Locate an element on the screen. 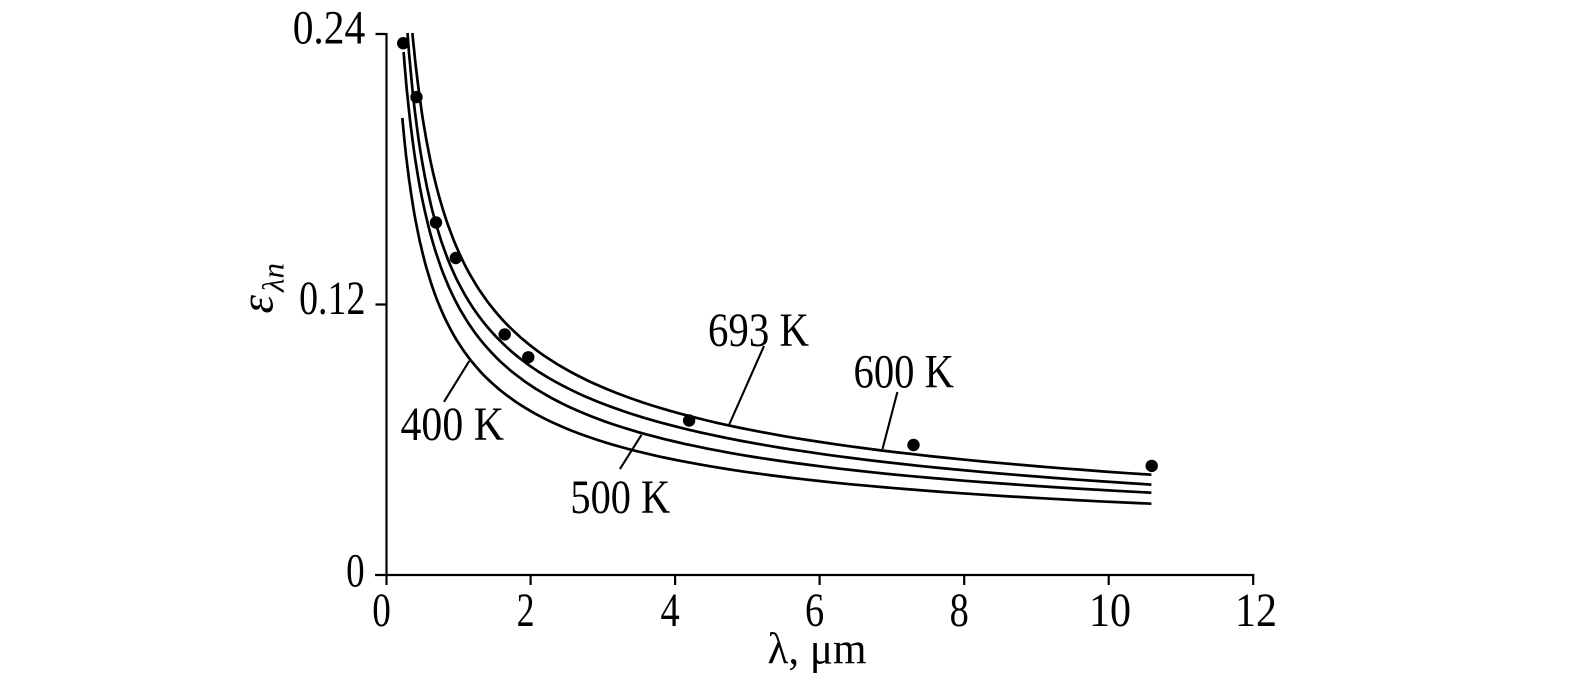 This screenshot has height=689, width=1583. svg-text: 6 is located at coordinates (814, 610).